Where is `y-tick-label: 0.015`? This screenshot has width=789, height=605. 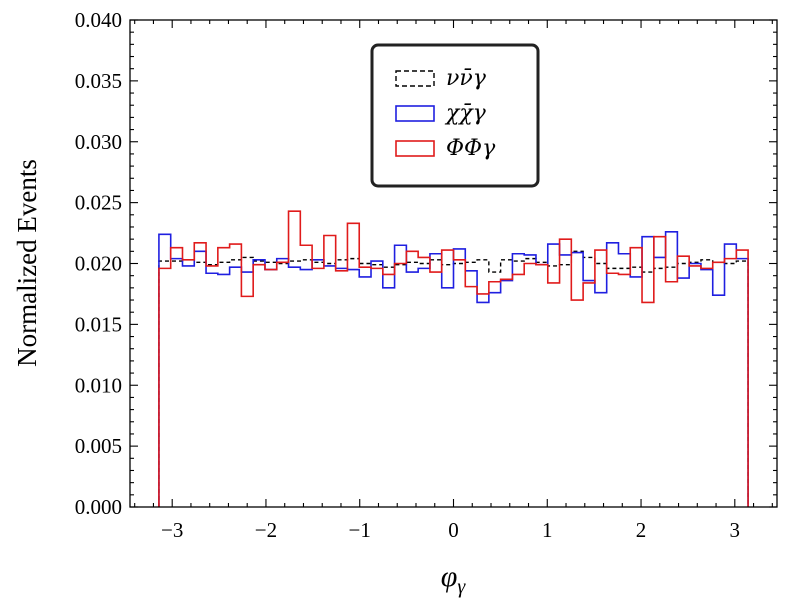
y-tick-label: 0.015 is located at coordinates (98, 324).